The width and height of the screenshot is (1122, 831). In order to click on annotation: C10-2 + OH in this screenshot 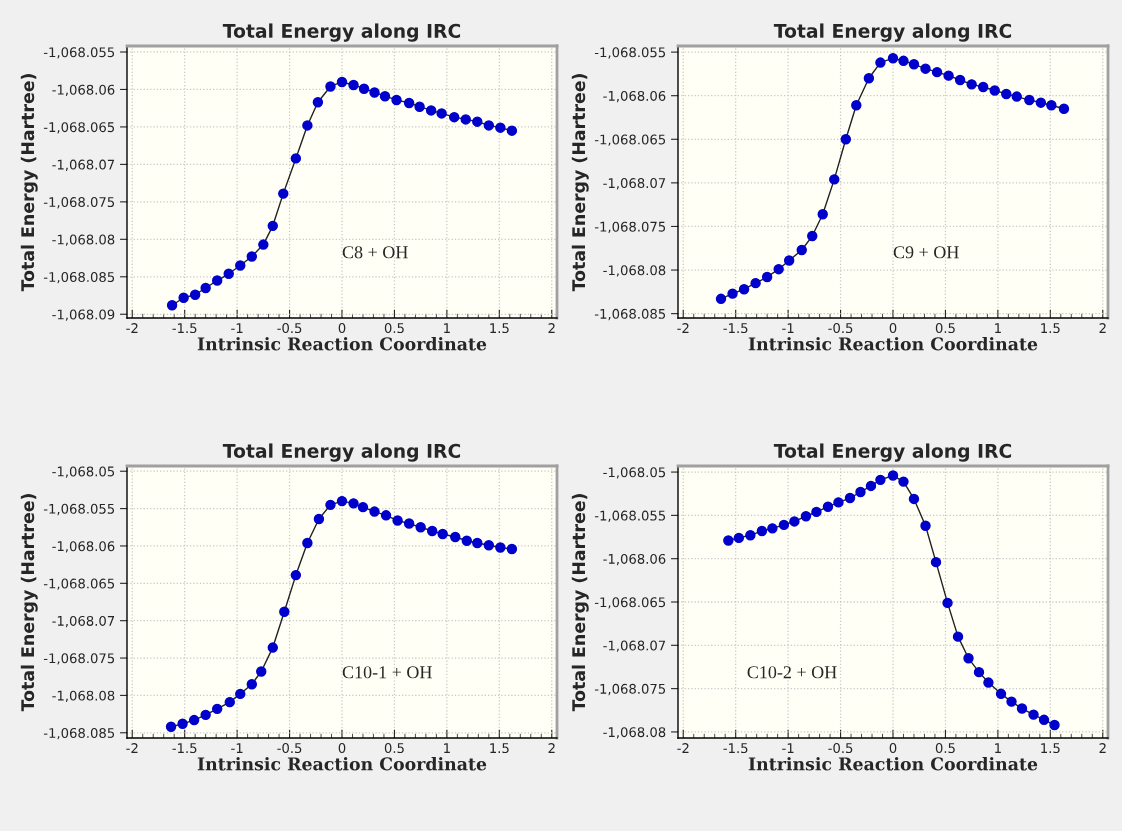, I will do `click(792, 672)`.